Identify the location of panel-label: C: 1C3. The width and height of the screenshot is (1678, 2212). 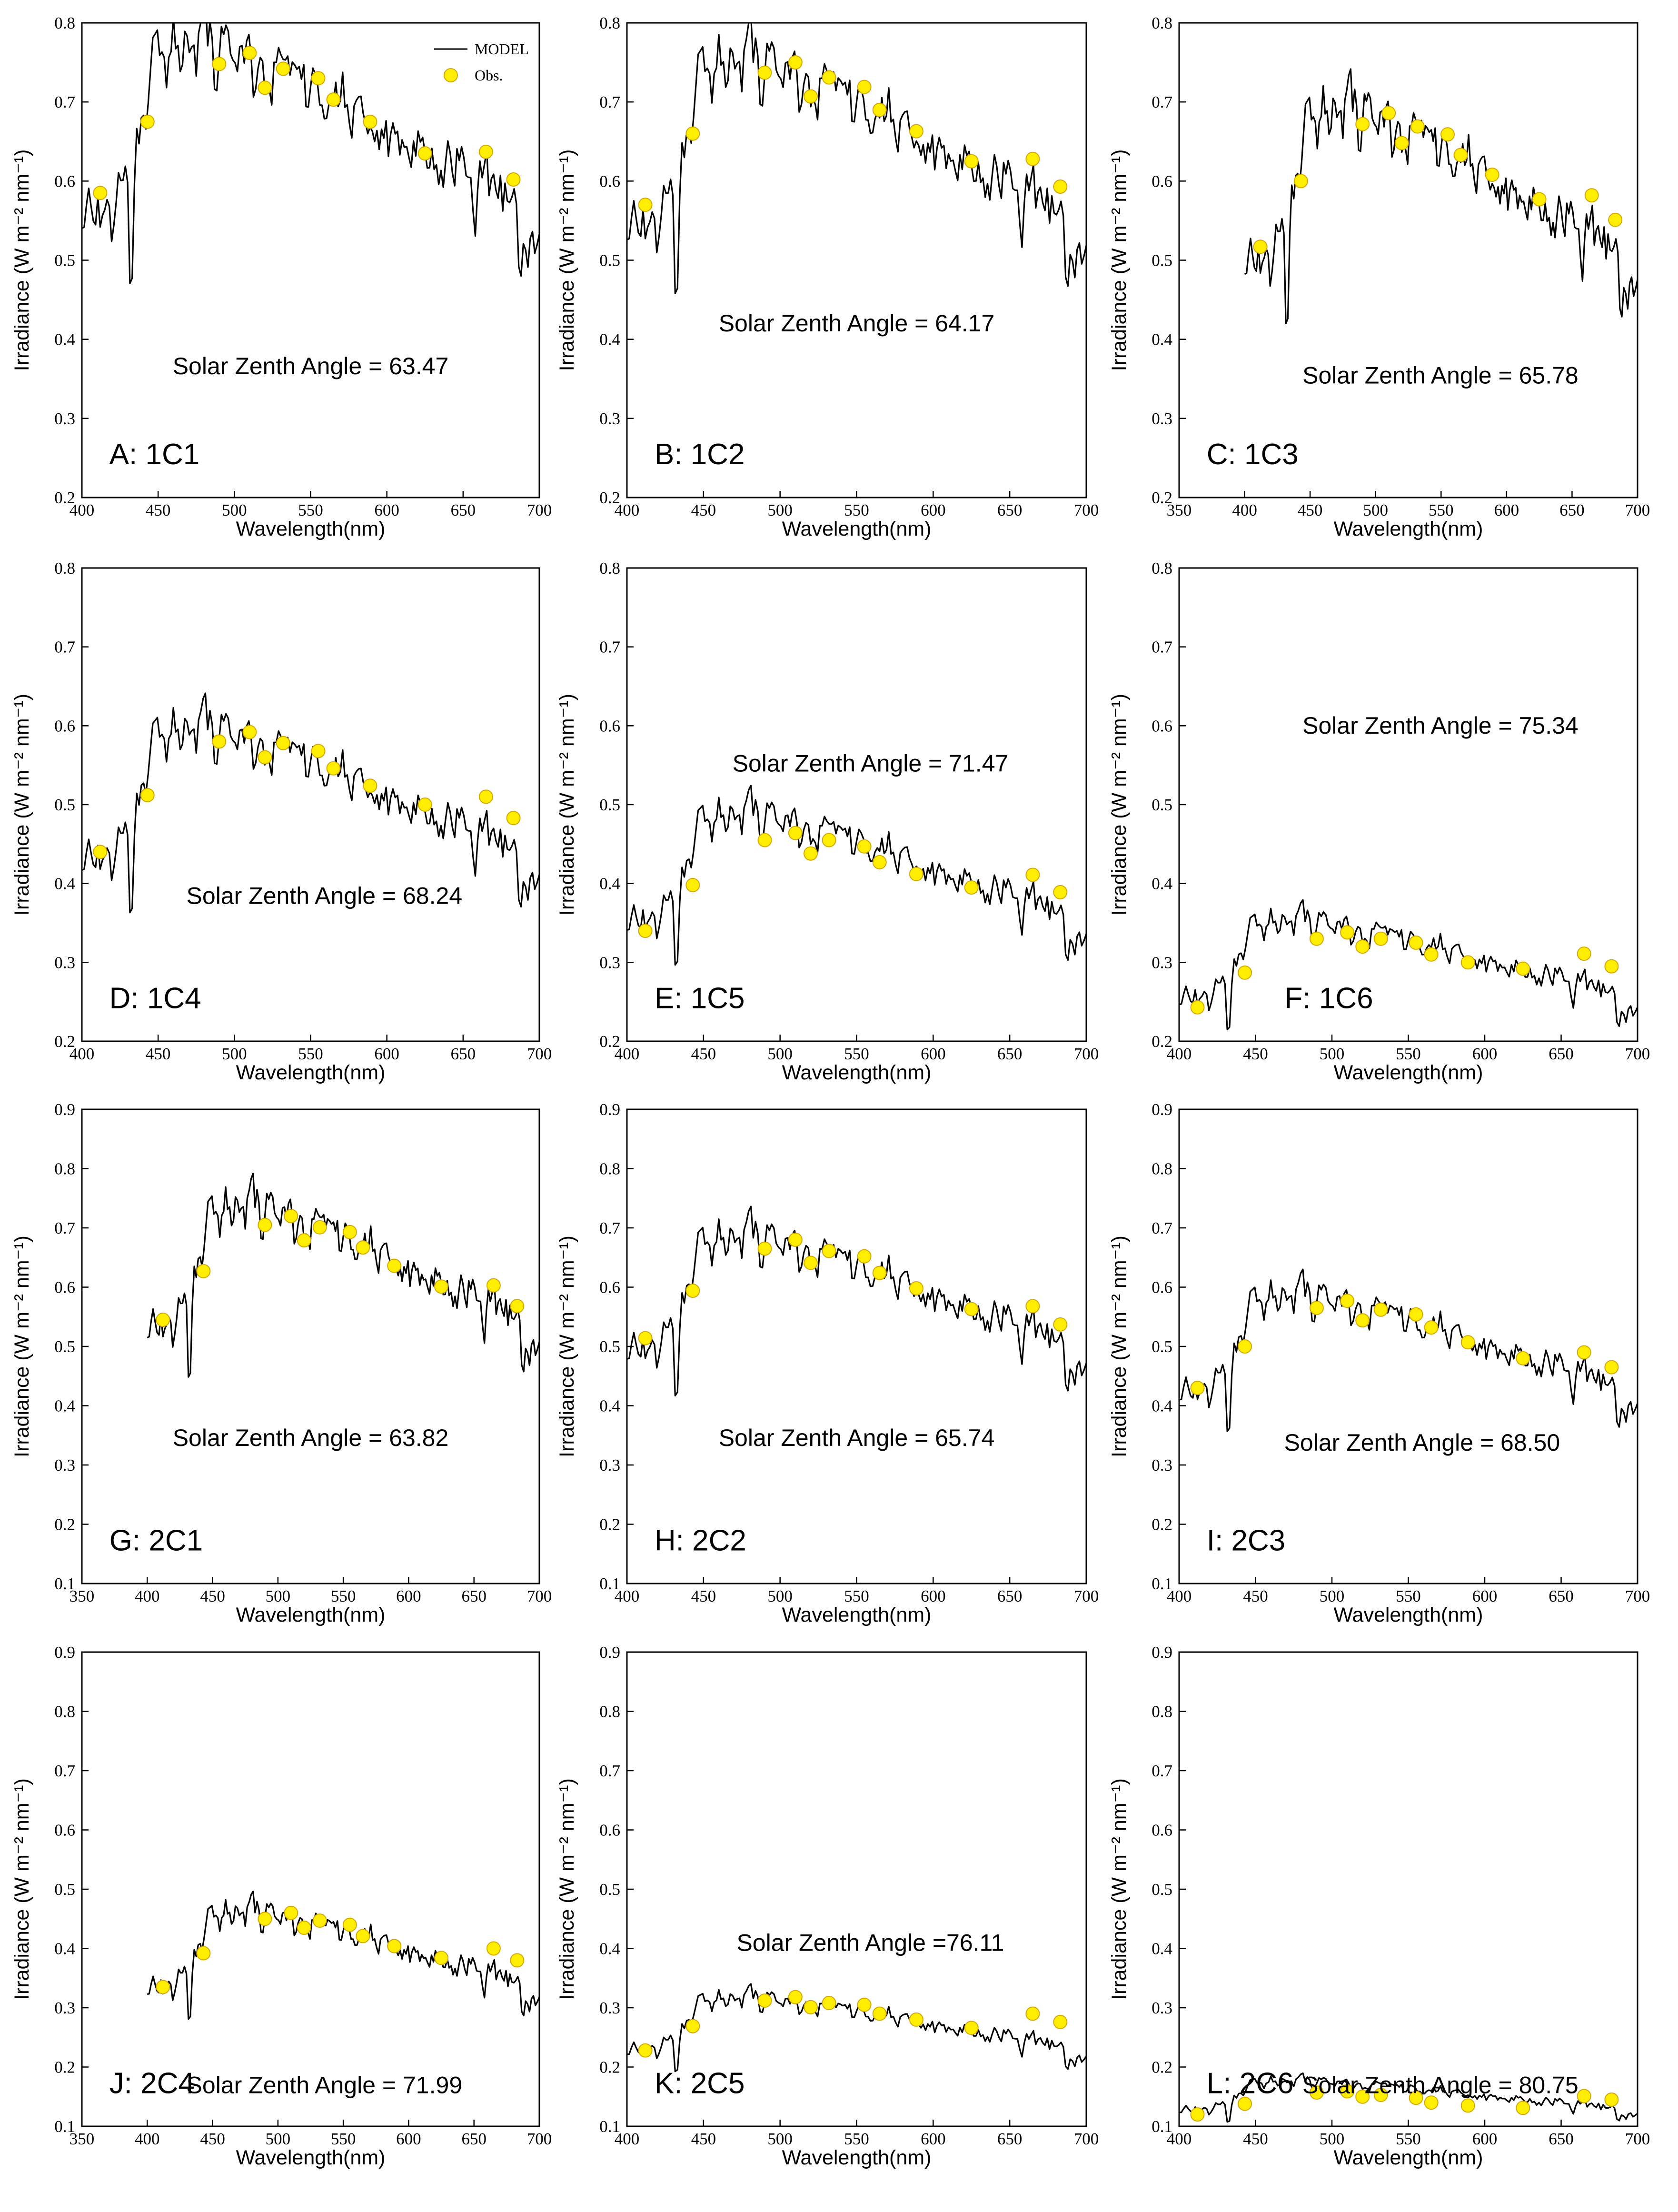
(1253, 454).